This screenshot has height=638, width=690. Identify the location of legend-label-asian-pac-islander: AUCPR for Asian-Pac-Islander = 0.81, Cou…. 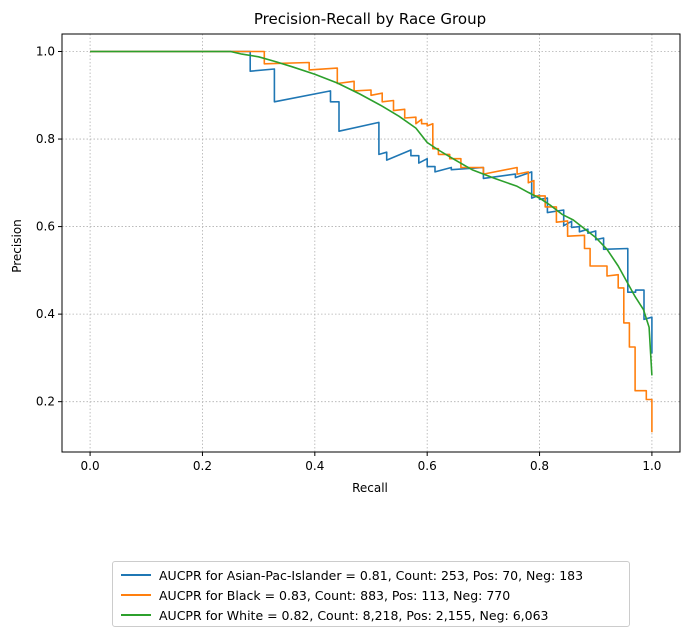
(371, 575).